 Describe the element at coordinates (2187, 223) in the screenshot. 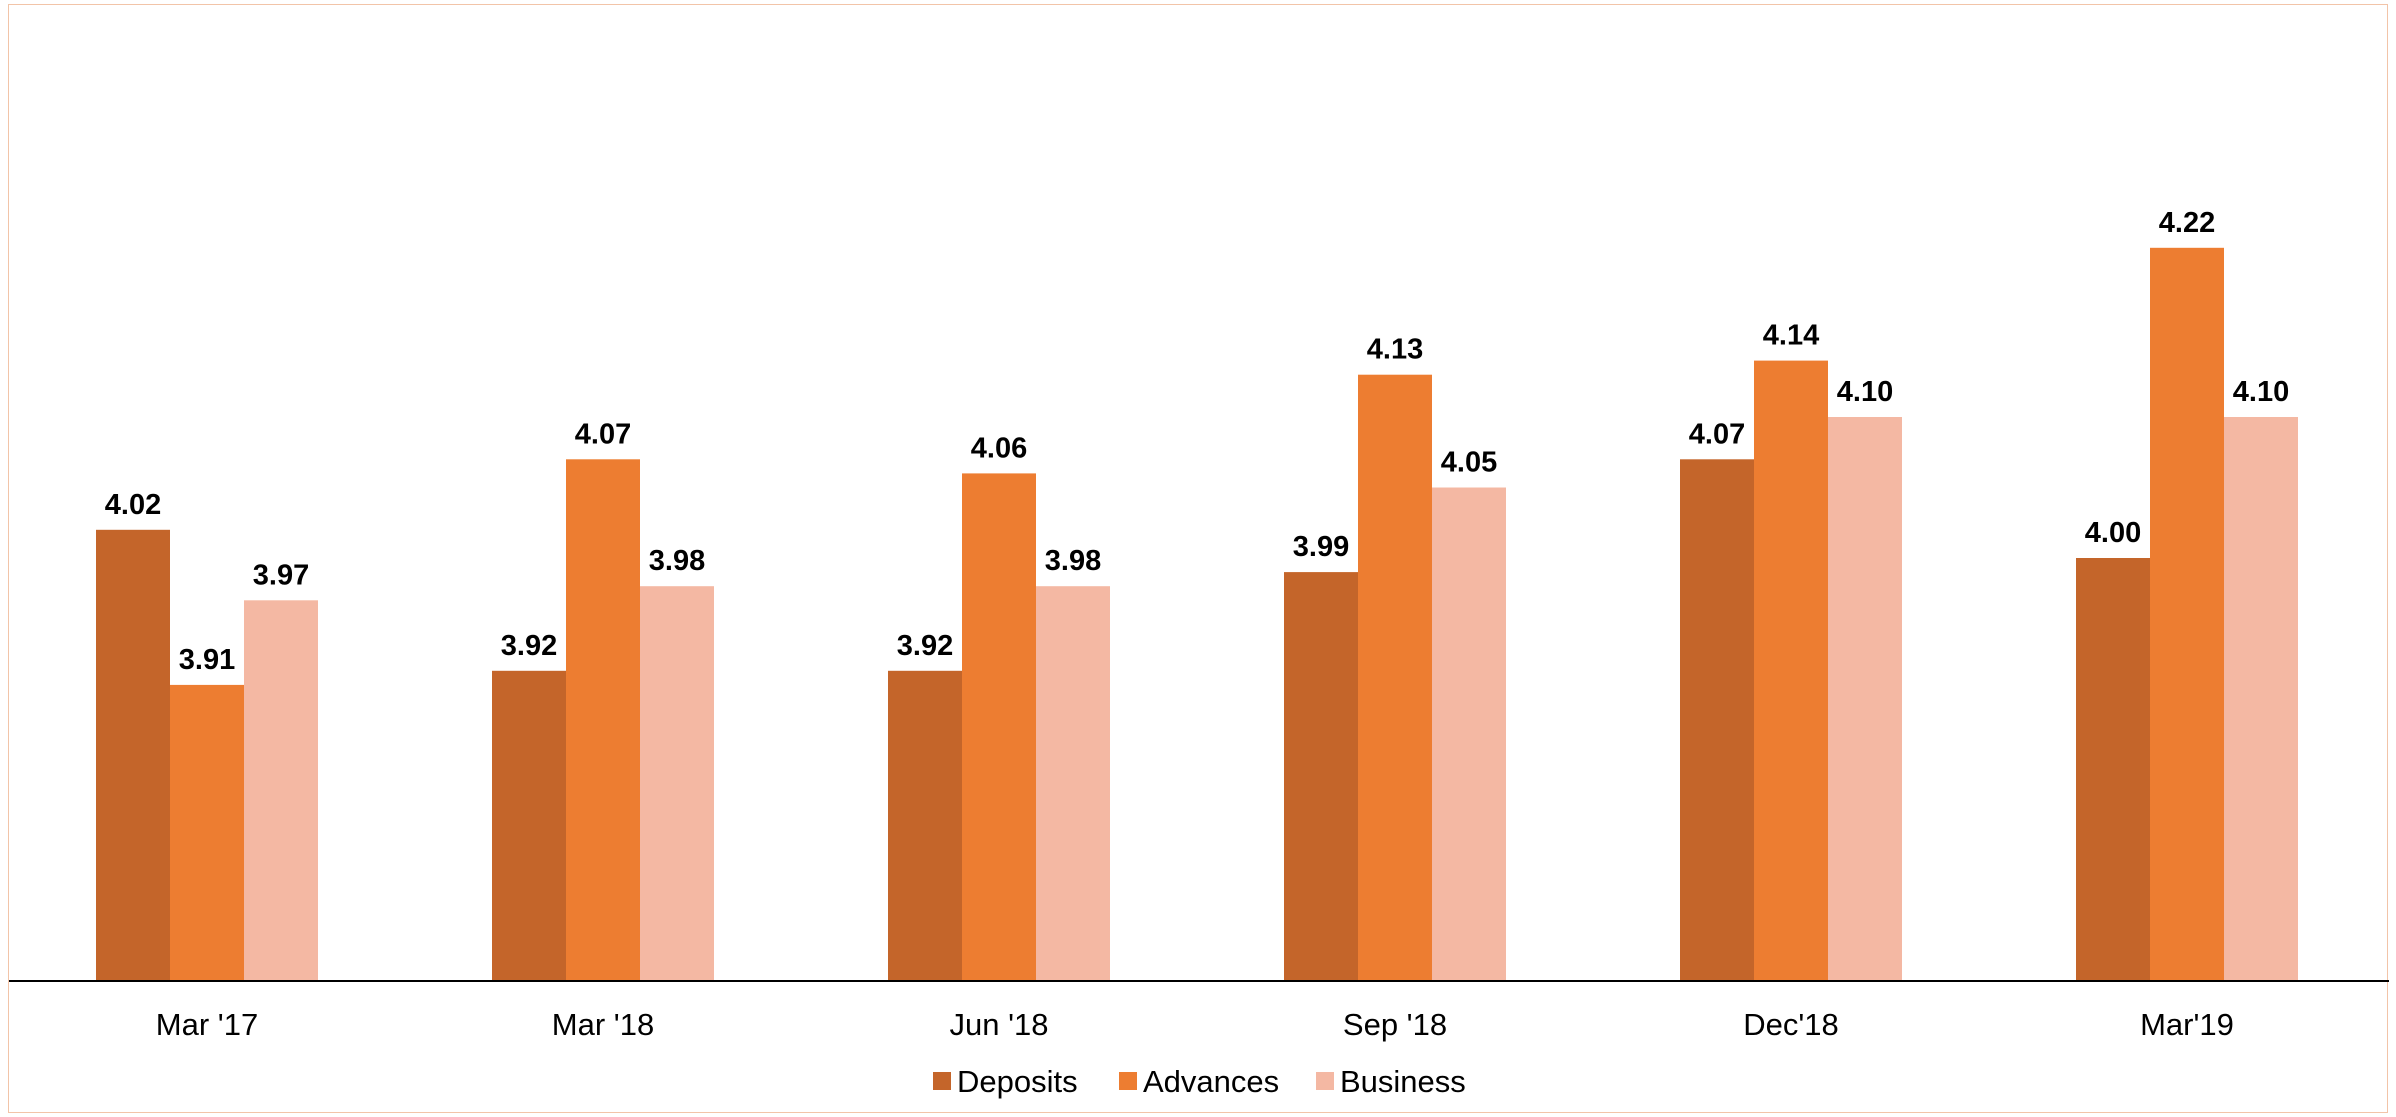

I see `data-label-advances-mar-19: 4.22` at that location.